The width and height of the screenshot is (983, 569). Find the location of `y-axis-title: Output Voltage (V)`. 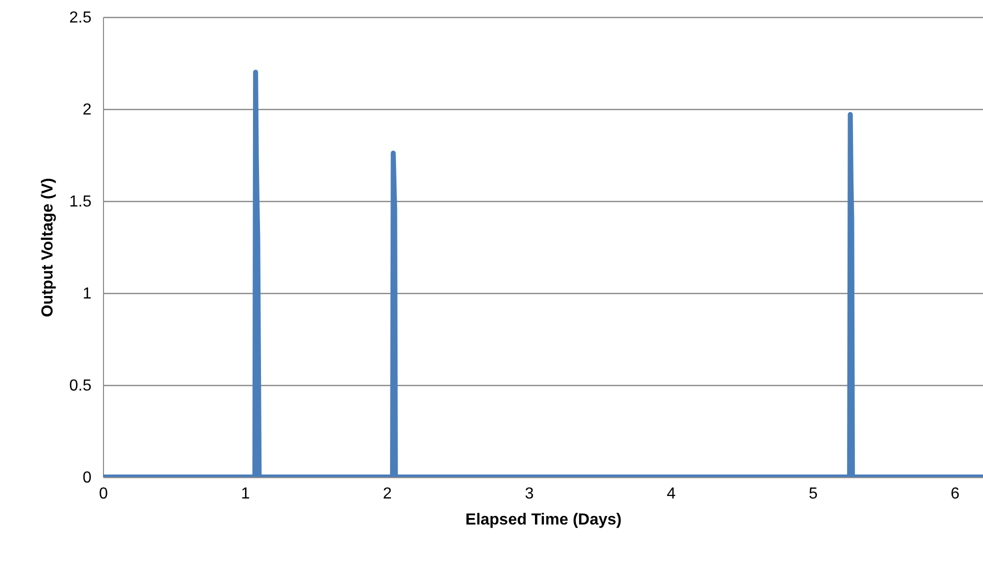

y-axis-title: Output Voltage (V) is located at coordinates (47, 248).